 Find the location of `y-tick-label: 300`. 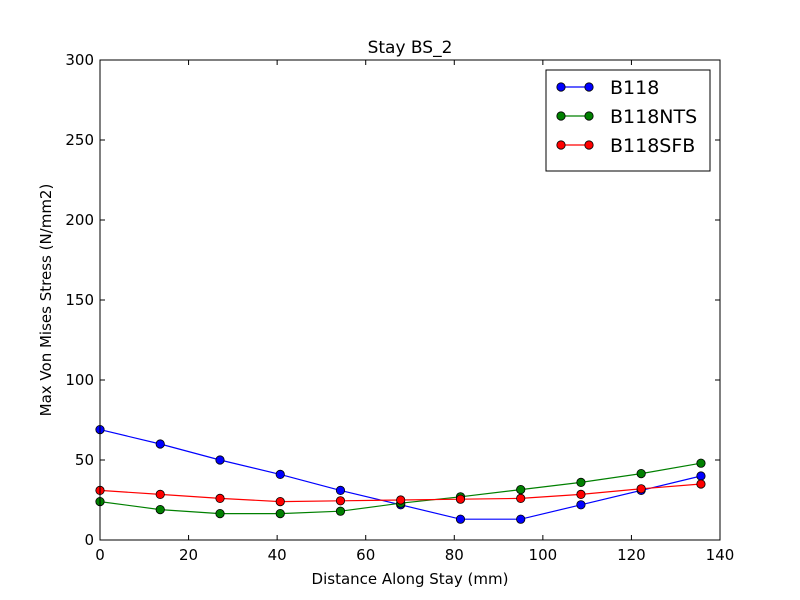

y-tick-label: 300 is located at coordinates (79, 60).